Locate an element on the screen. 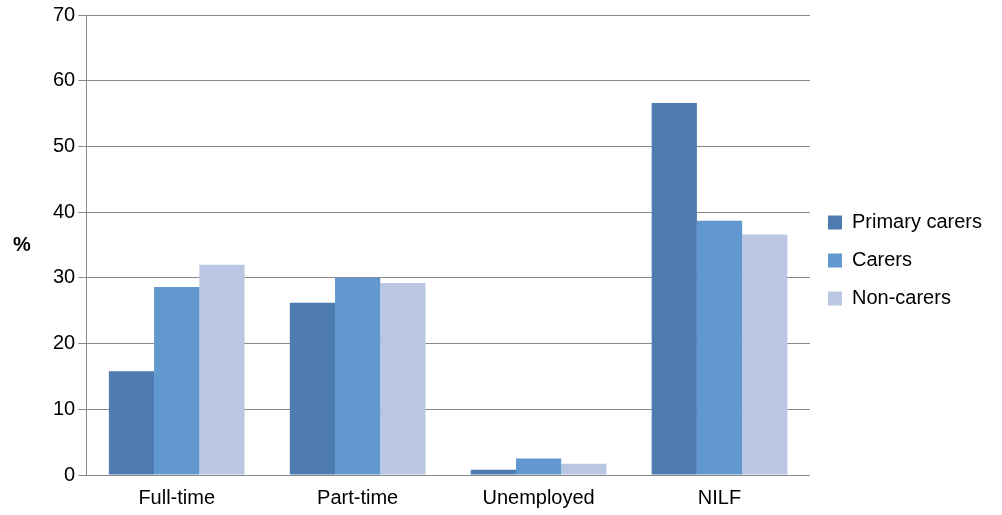 The width and height of the screenshot is (1002, 515). y-tick-label: 70 is located at coordinates (64, 13).